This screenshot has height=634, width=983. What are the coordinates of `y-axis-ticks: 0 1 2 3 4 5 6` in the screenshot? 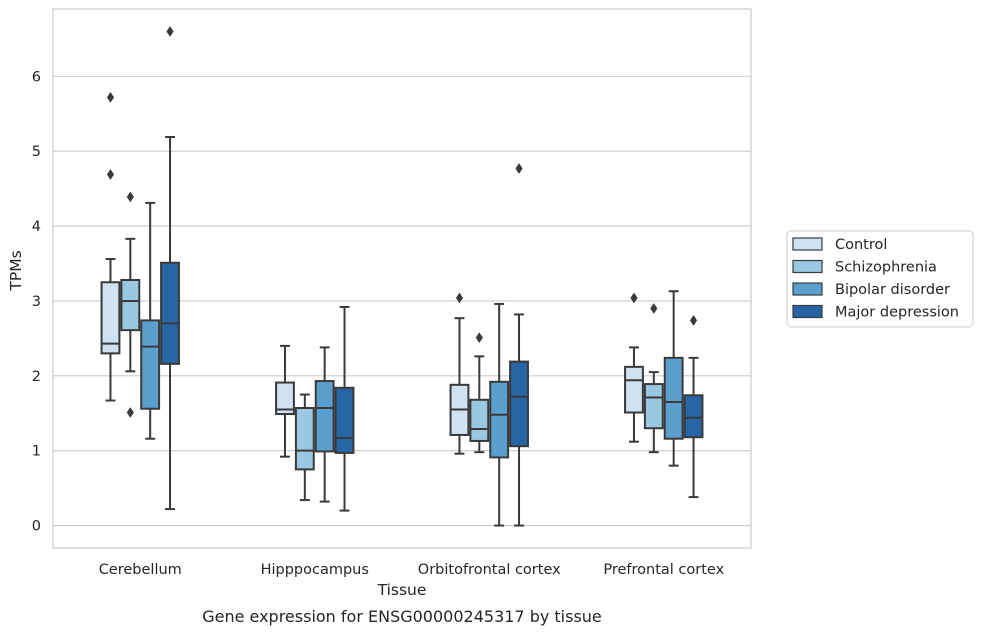 It's located at (36, 301).